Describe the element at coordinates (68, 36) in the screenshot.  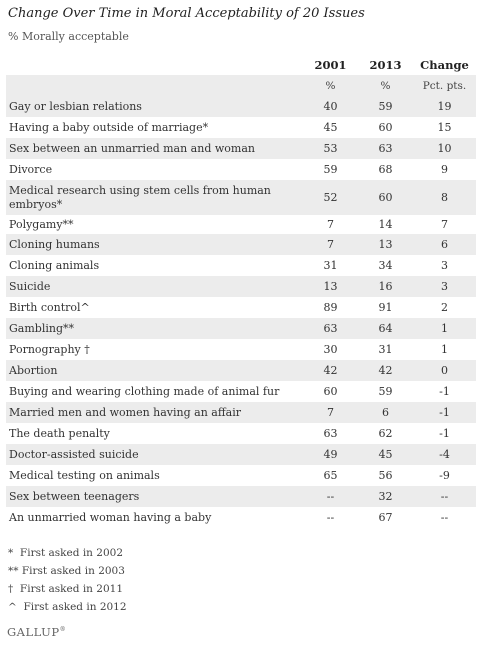
I see `table-subtitle: % Morally acceptable` at that location.